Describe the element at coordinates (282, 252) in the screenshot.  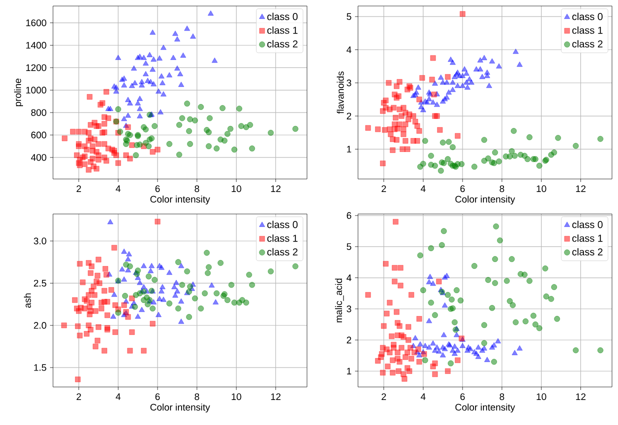
I see `legend-label: class 2` at that location.